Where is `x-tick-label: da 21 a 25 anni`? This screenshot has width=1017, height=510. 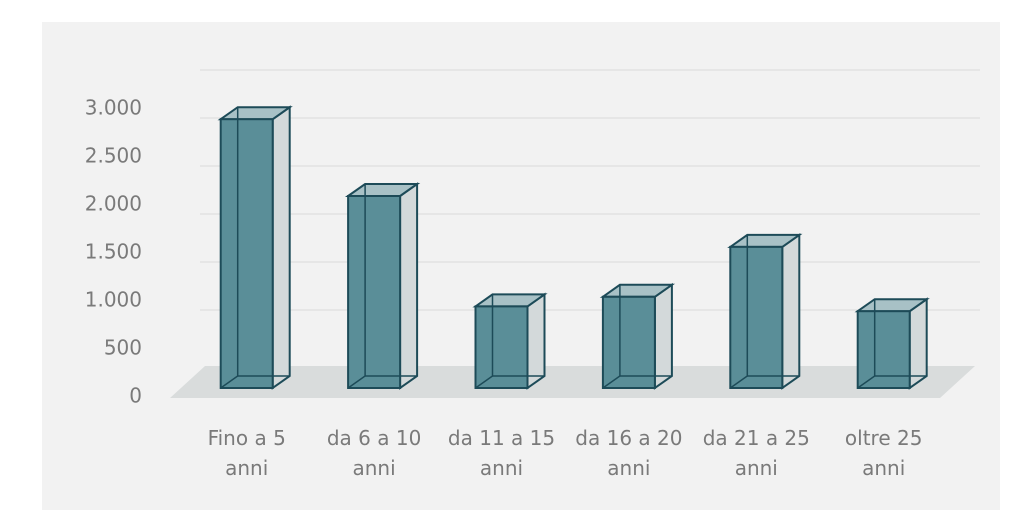
x-tick-label: da 21 a 25 anni is located at coordinates (756, 453).